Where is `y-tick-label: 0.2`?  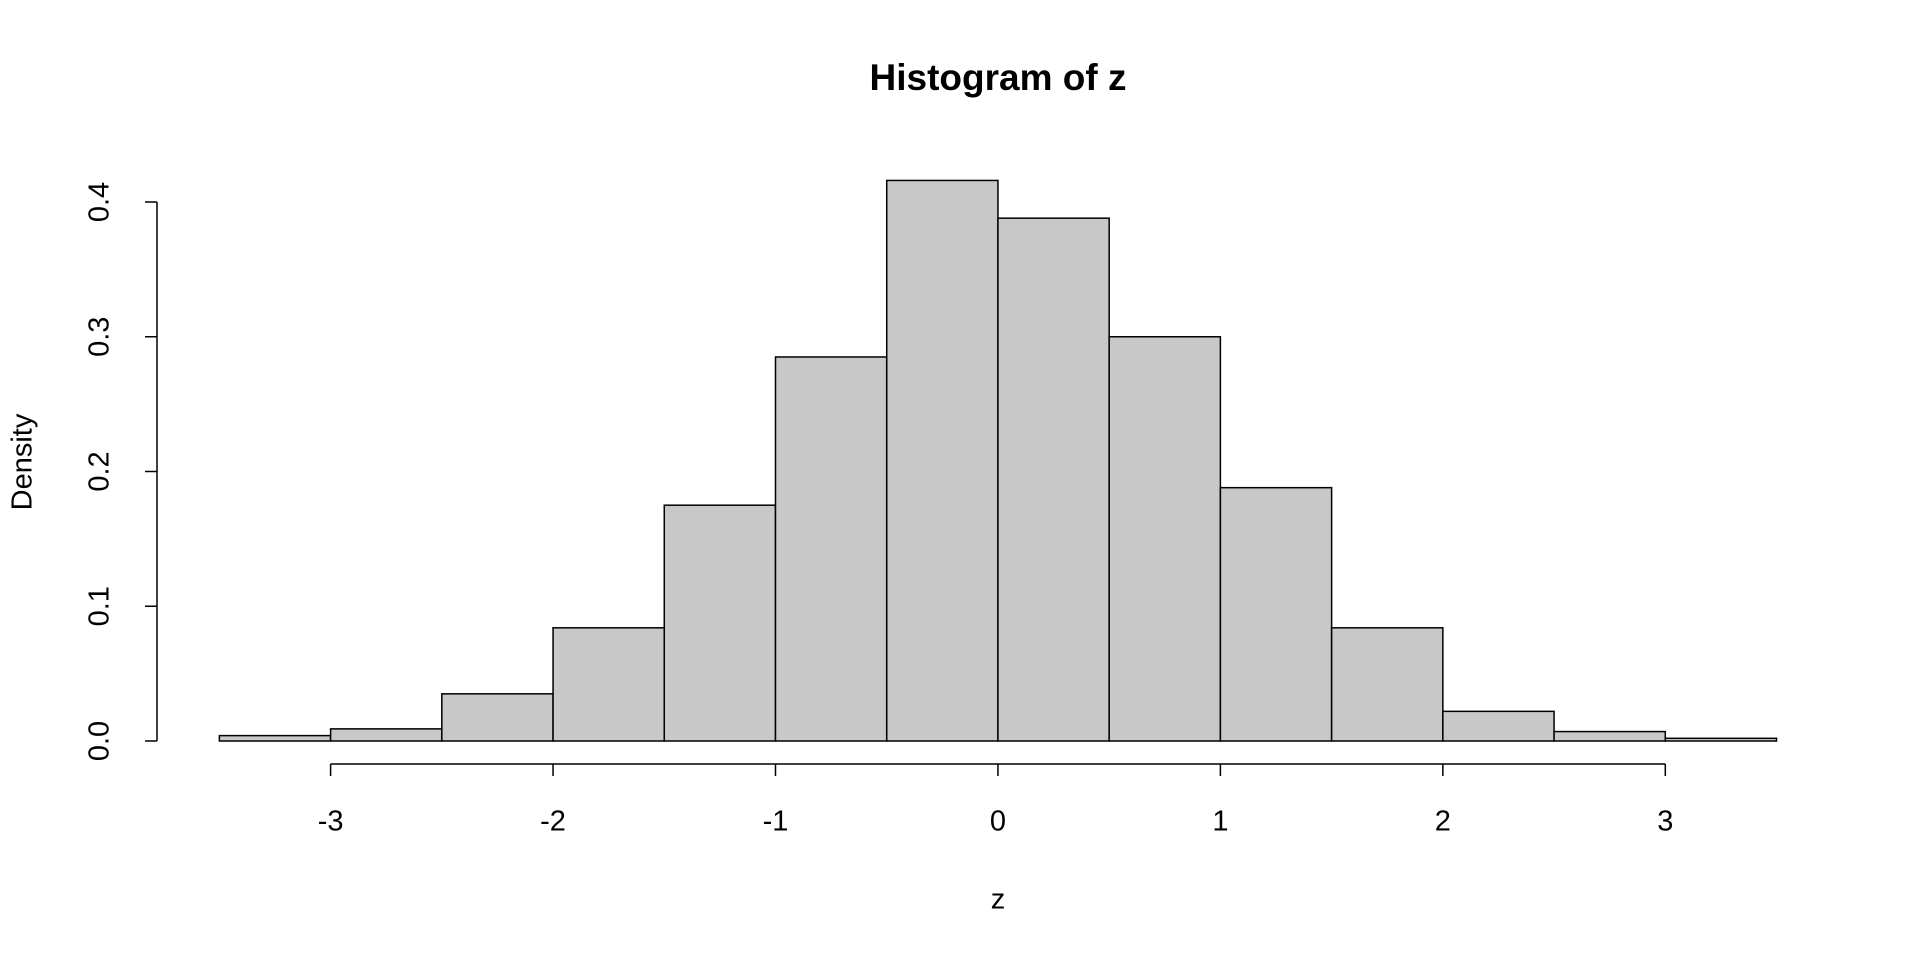
y-tick-label: 0.2 is located at coordinates (100, 471).